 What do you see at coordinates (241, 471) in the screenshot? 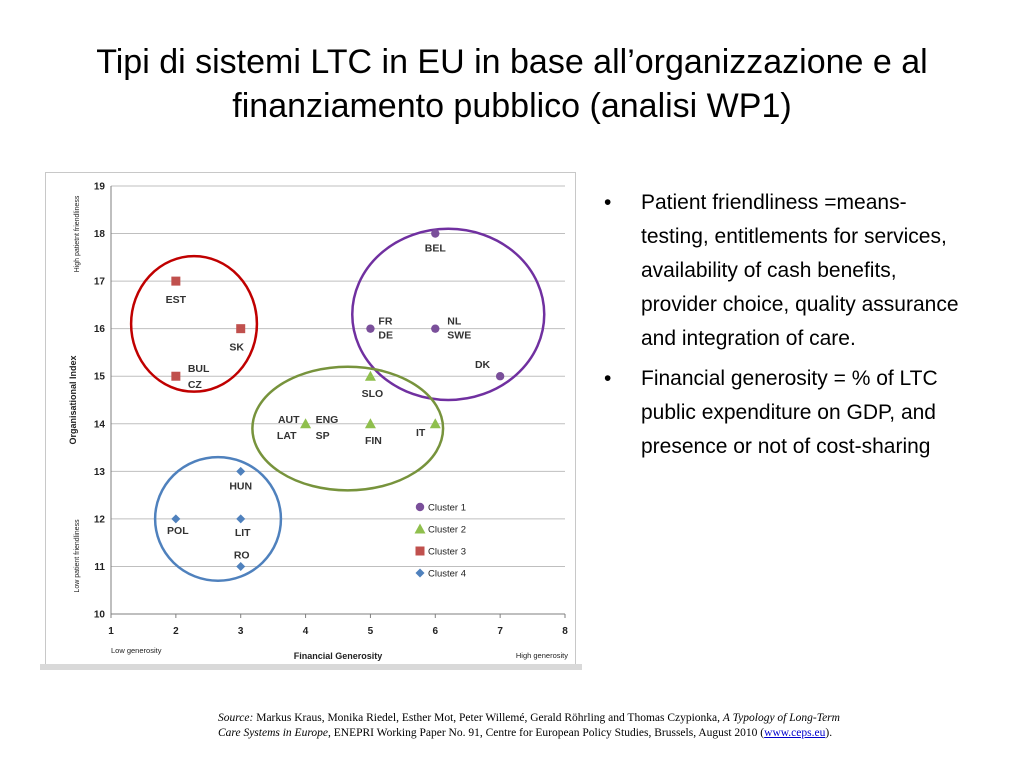
I see `data-point-hun` at bounding box center [241, 471].